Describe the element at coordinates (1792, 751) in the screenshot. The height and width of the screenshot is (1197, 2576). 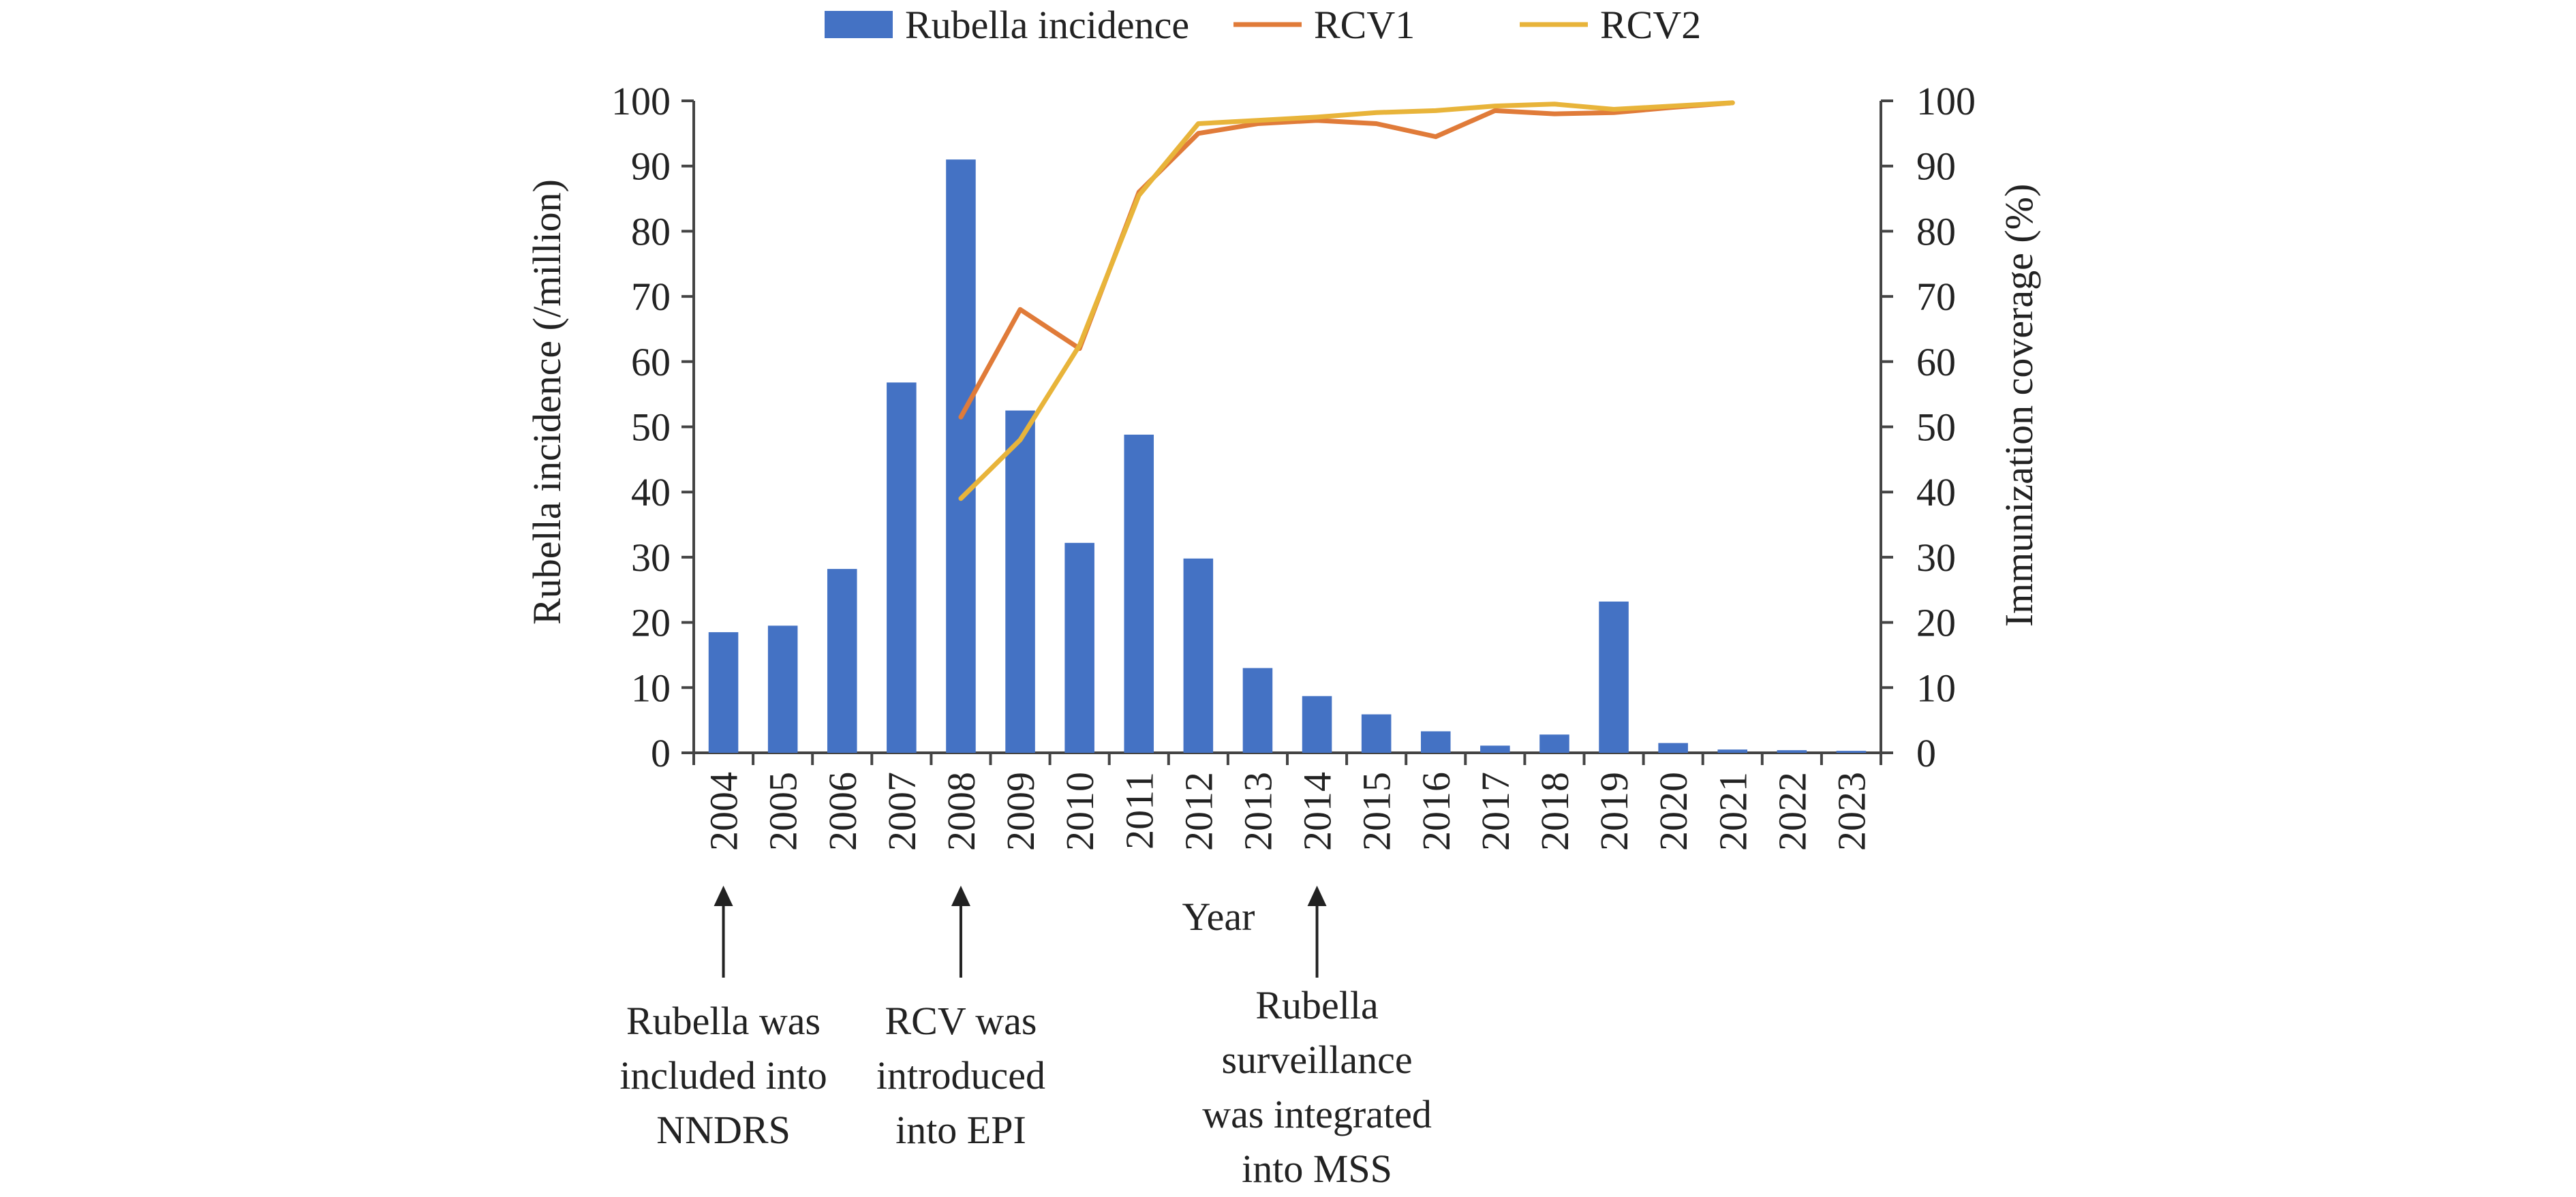
I see `bar-2022` at that location.